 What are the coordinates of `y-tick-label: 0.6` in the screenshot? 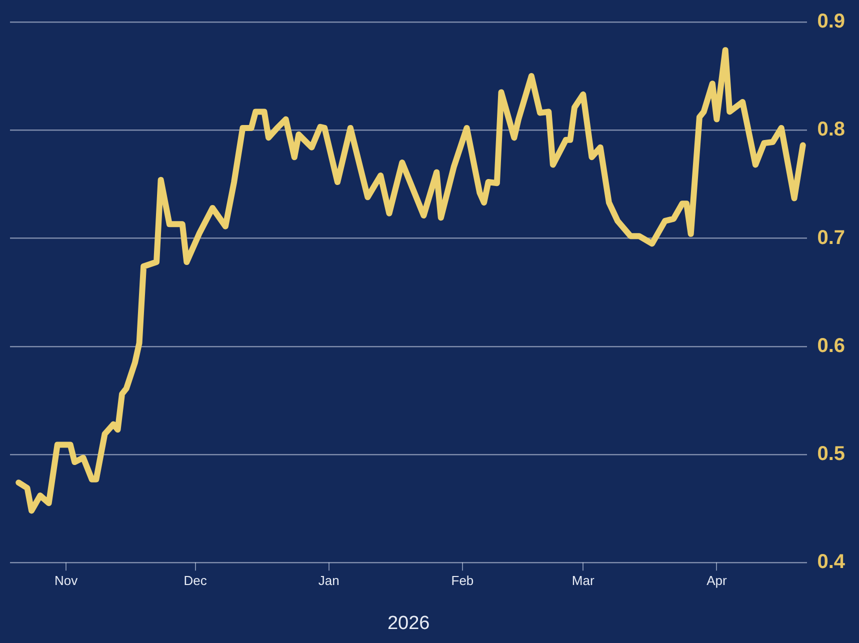 It's located at (831, 345).